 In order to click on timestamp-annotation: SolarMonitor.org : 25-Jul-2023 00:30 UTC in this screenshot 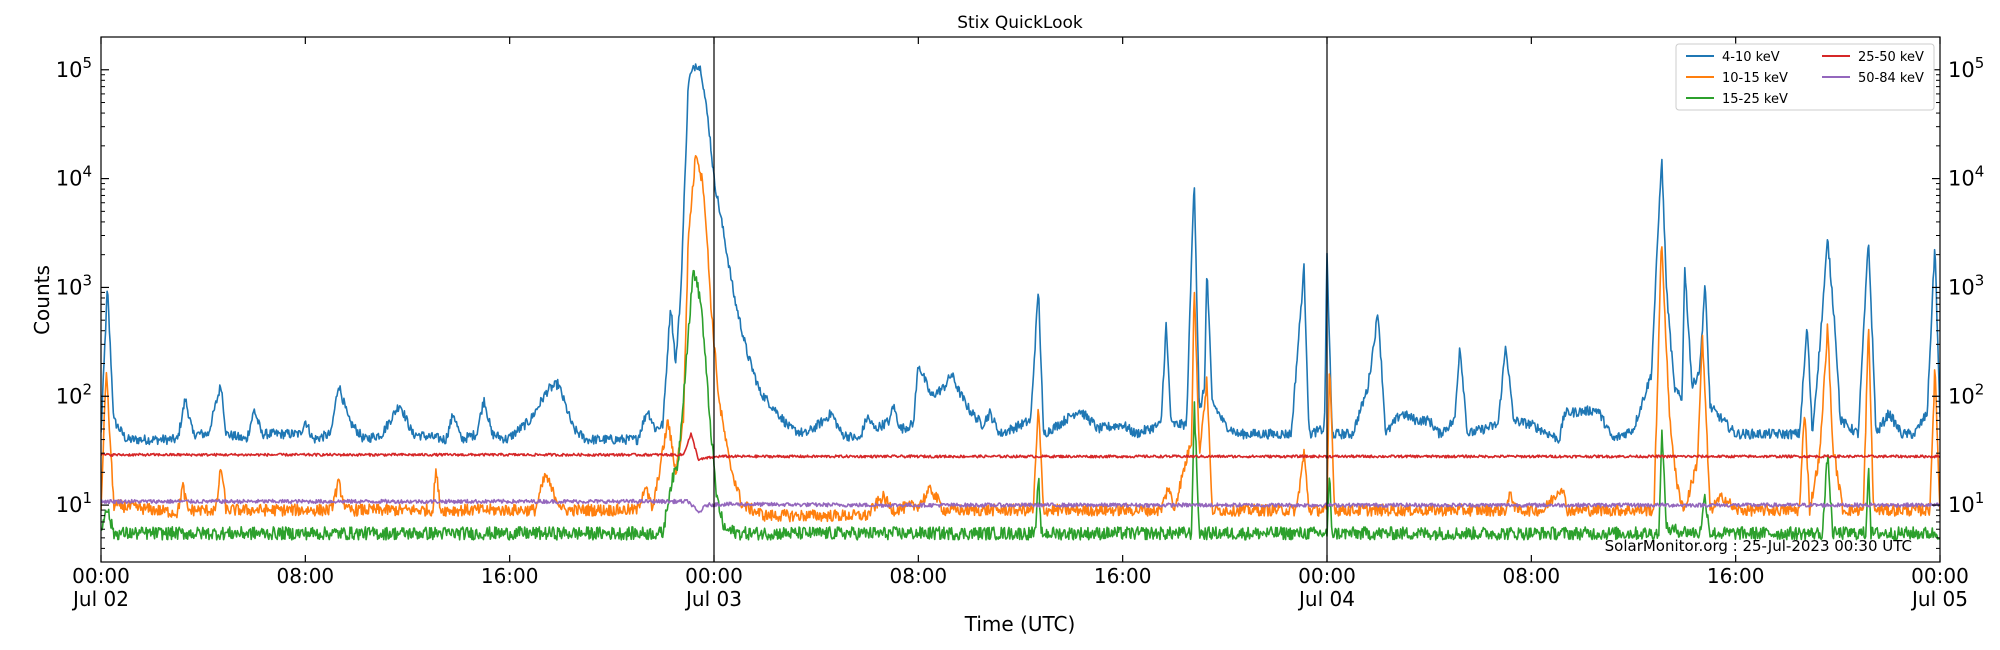, I will do `click(1758, 546)`.